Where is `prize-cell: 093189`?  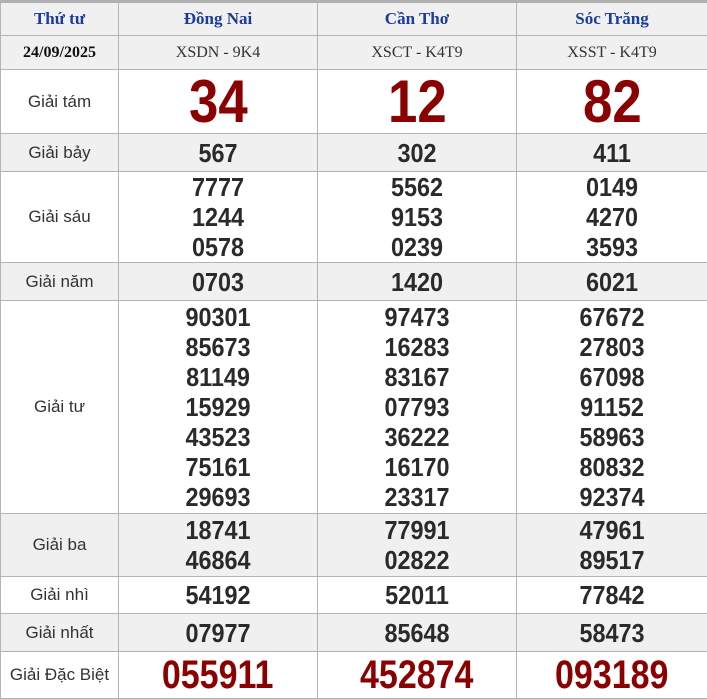 prize-cell: 093189 is located at coordinates (612, 675).